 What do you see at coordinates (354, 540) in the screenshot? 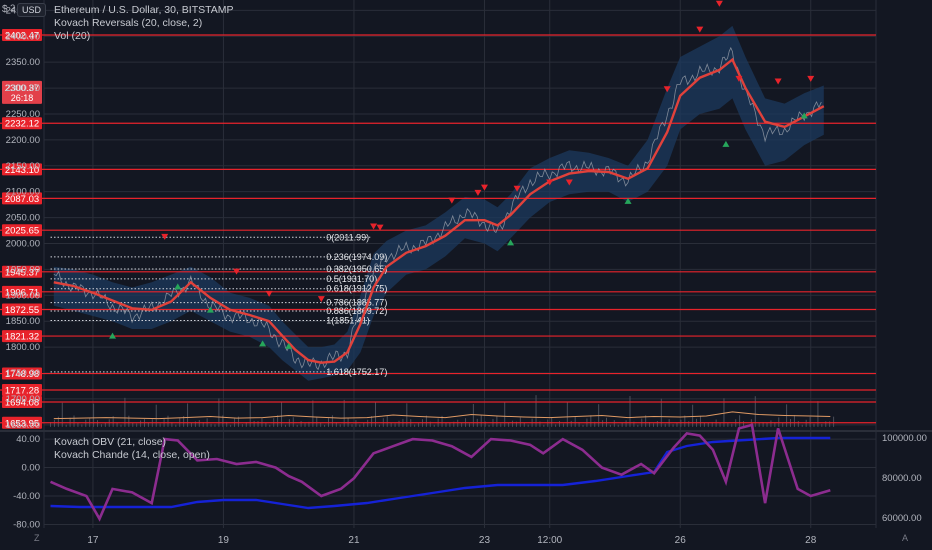
I see `x-tick-label: 21` at bounding box center [354, 540].